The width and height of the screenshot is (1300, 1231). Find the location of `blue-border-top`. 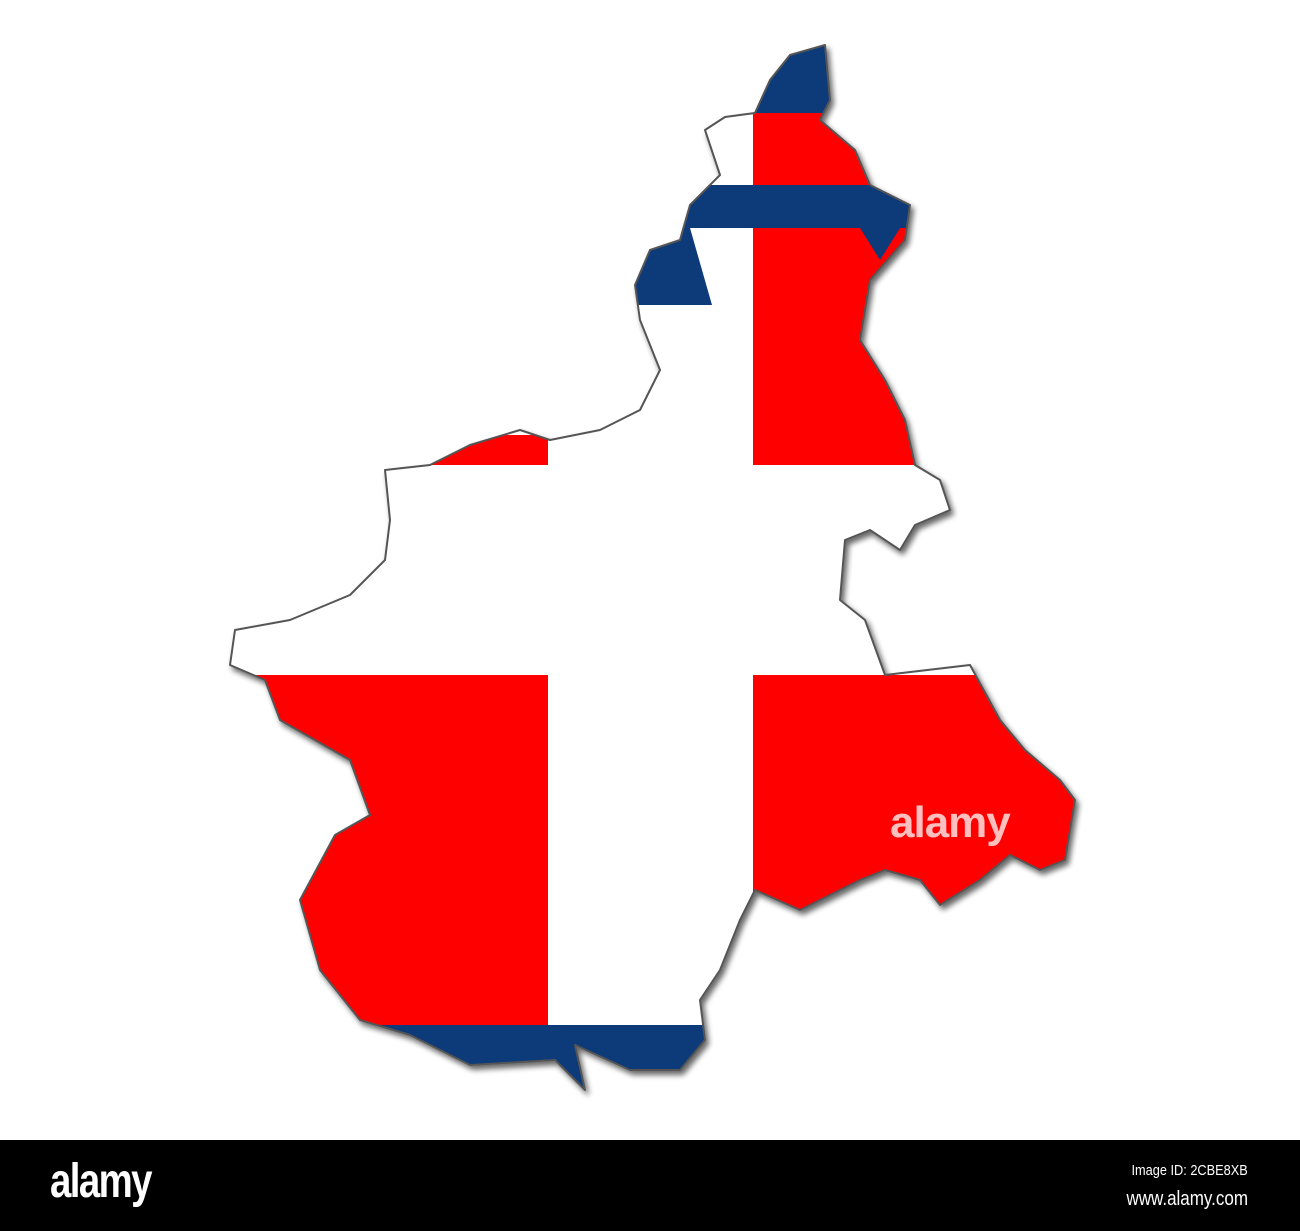

blue-border-top is located at coordinates (652, 79).